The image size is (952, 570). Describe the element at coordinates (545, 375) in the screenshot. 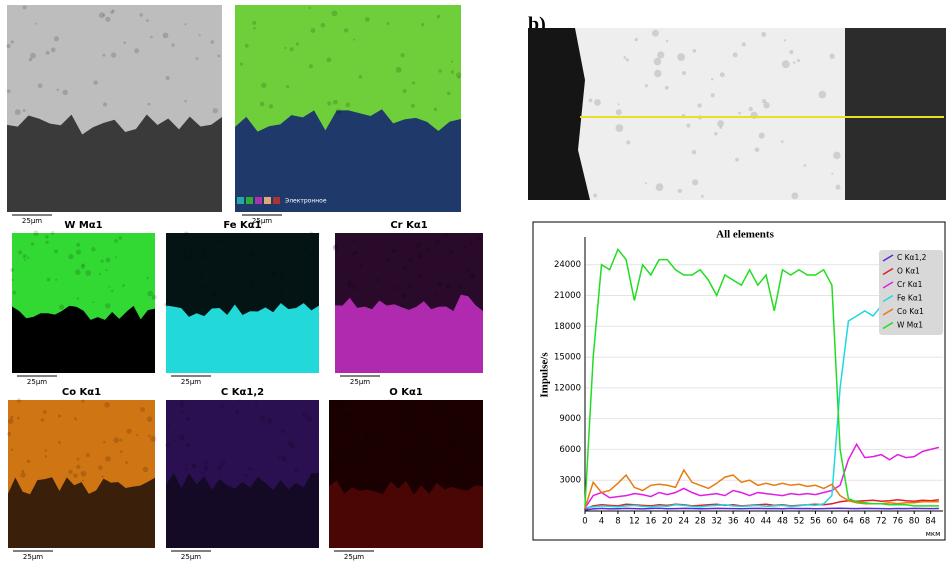

I see `y-axis-label: Impulse/s` at that location.